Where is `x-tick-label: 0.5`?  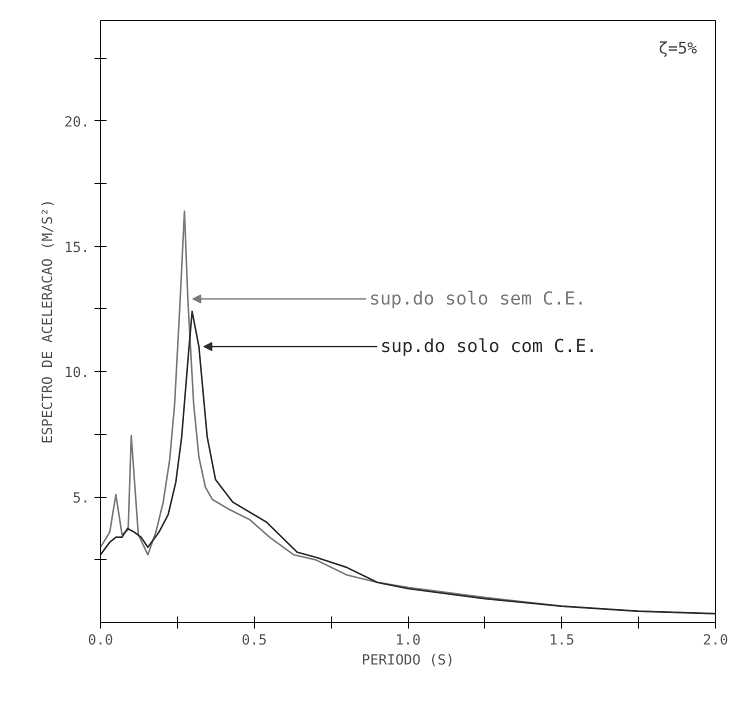 x-tick-label: 0.5 is located at coordinates (254, 640).